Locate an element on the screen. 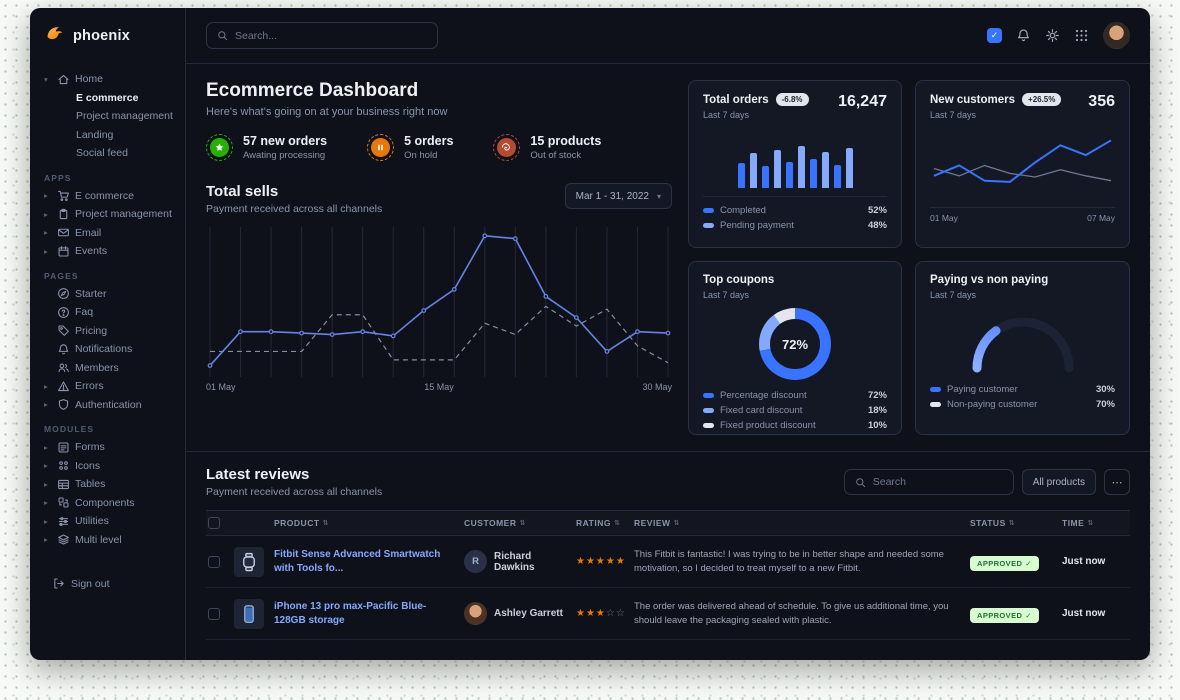 Image resolution: width=1180 pixels, height=700 pixels. sidebar-item-label: Email is located at coordinates (88, 232).